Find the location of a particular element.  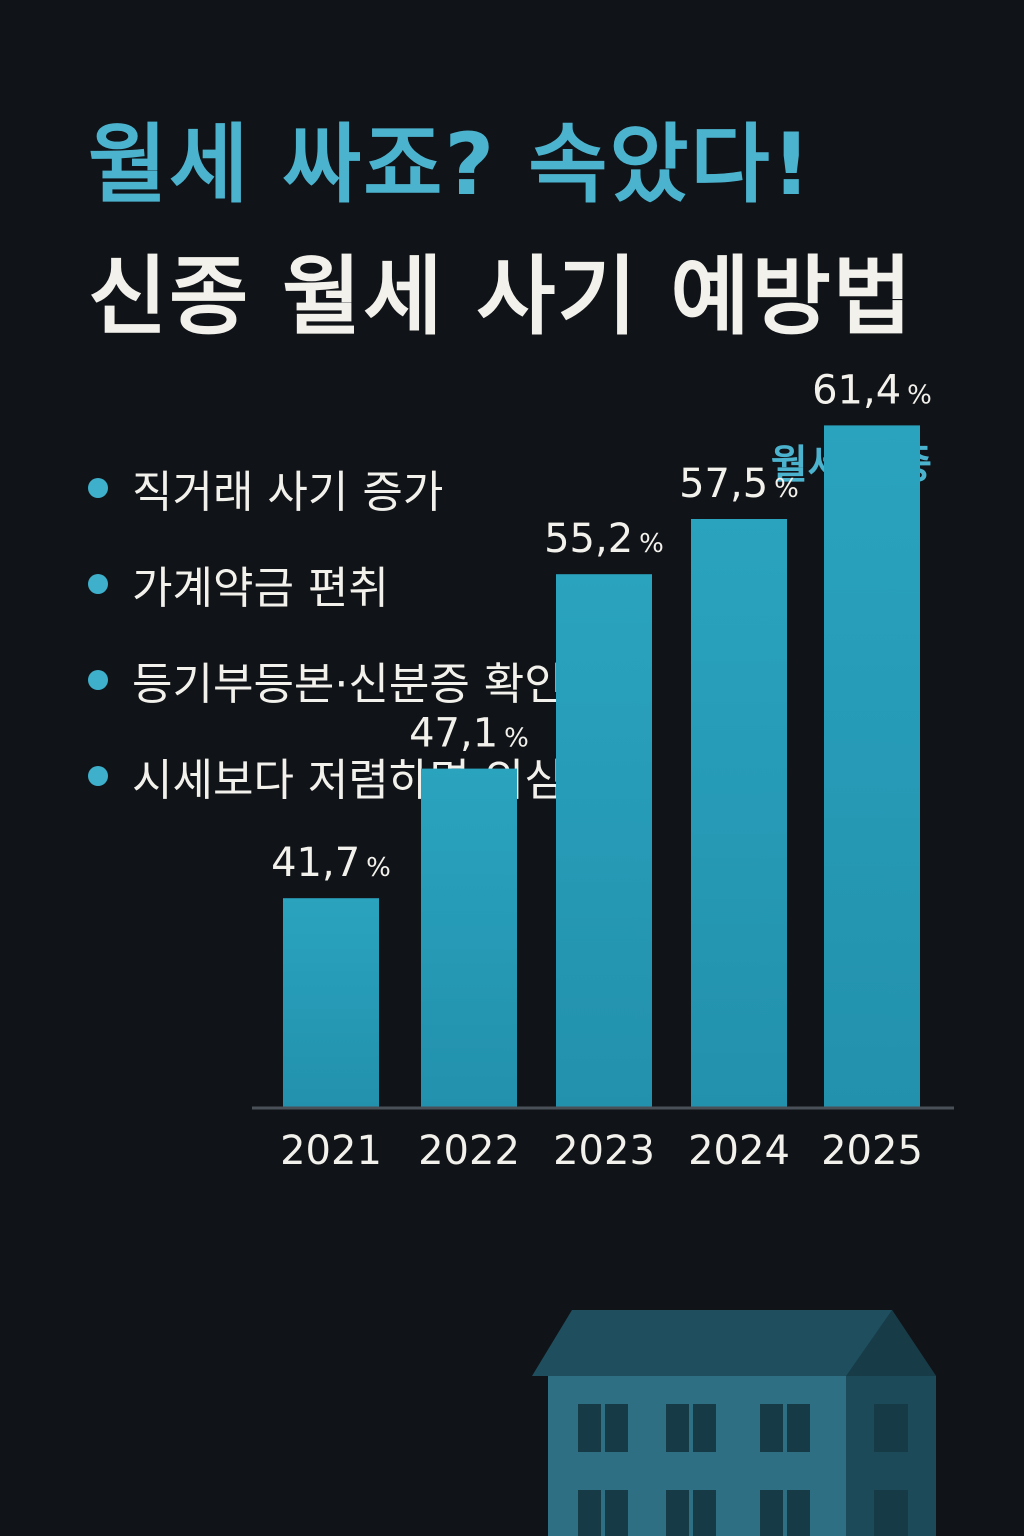

bar-value-label: 47,1% is located at coordinates (469, 734).